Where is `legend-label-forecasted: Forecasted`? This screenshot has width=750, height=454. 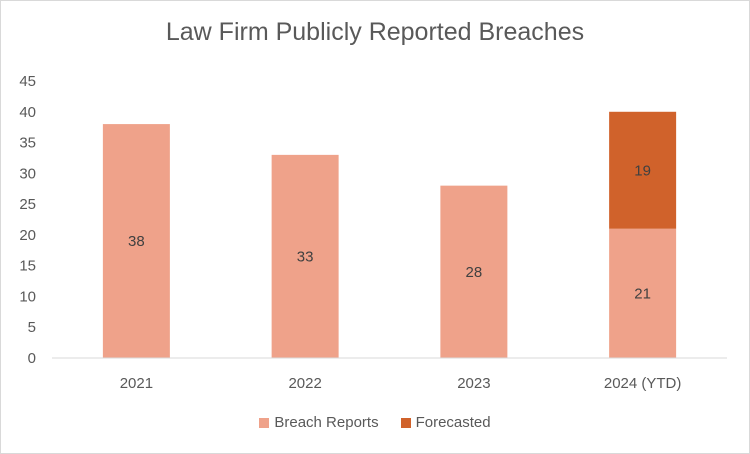 legend-label-forecasted: Forecasted is located at coordinates (453, 422).